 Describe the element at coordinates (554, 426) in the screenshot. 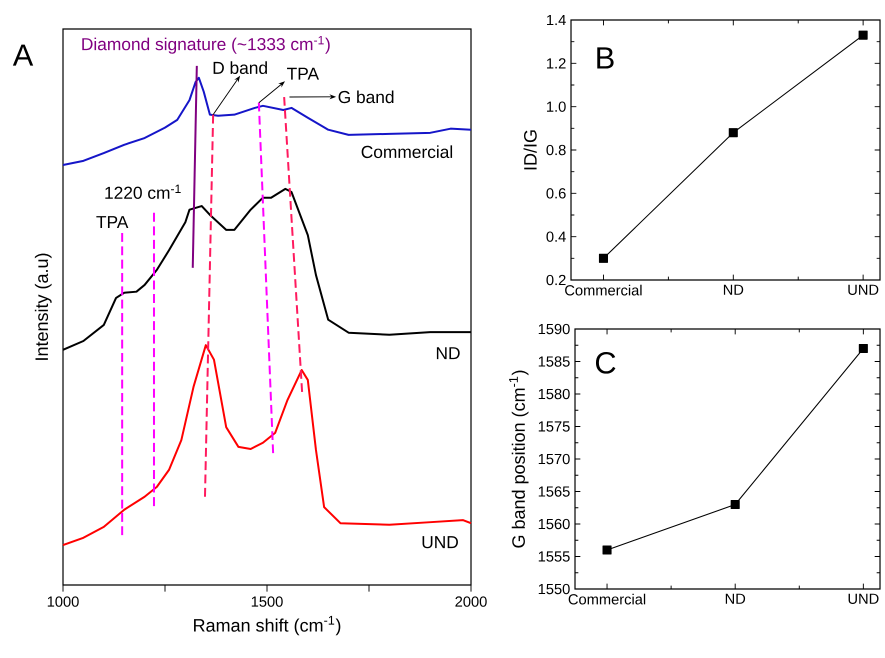

I see `y-tick-label: 1575` at that location.